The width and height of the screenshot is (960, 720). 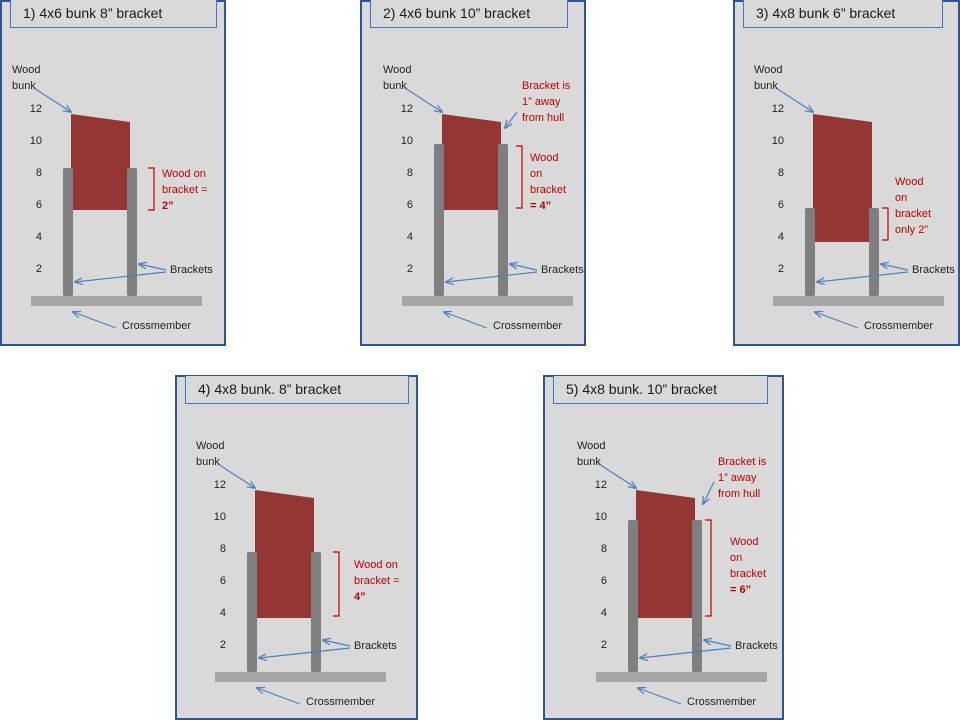 I want to click on panel-title: 4) 4x8 bunk. 8” bracket, so click(x=297, y=390).